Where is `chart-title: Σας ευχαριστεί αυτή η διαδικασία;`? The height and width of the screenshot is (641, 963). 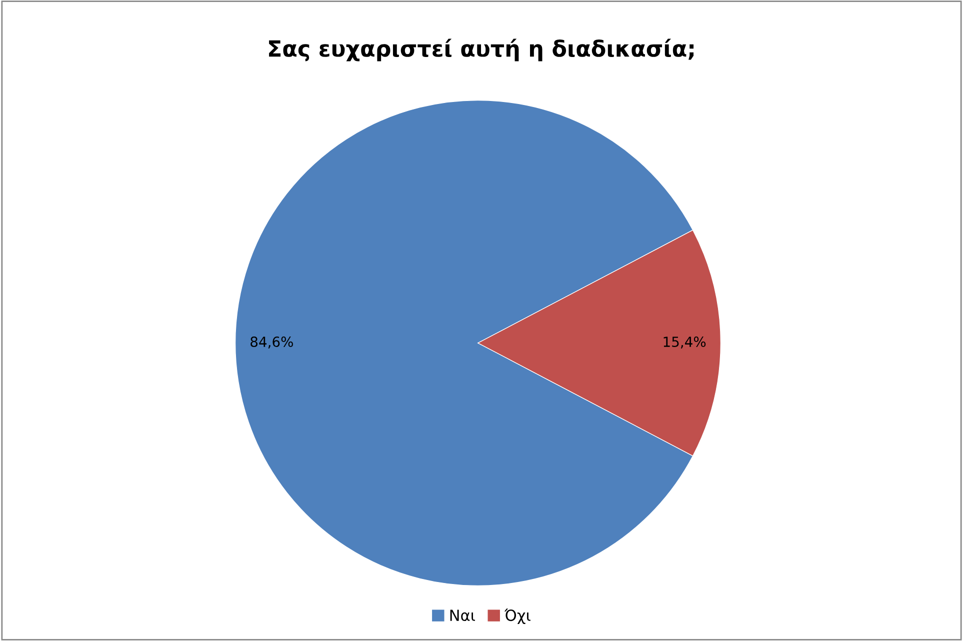
chart-title: Σας ευχαριστεί αυτή η διαδικασία; is located at coordinates (481, 50).